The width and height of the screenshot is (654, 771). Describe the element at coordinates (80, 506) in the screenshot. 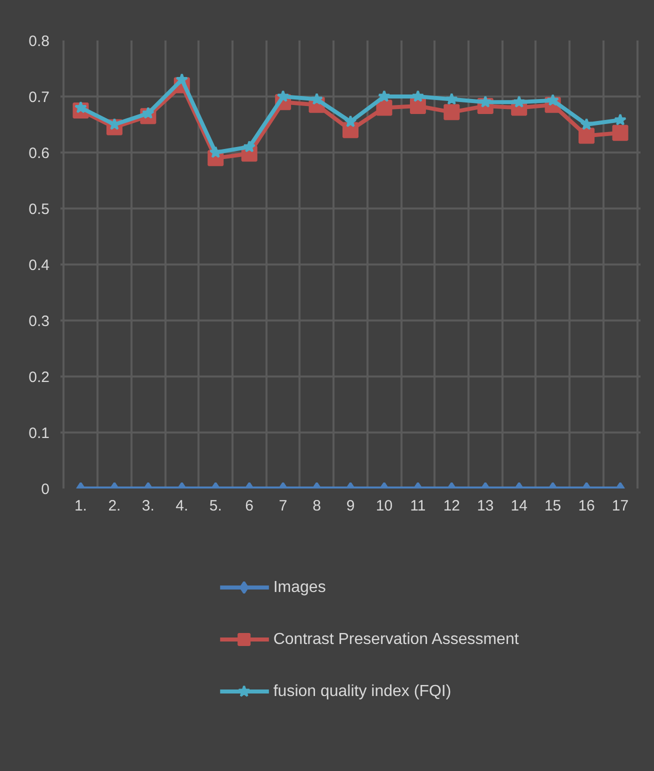

I see `x-tick-label: 1.` at that location.